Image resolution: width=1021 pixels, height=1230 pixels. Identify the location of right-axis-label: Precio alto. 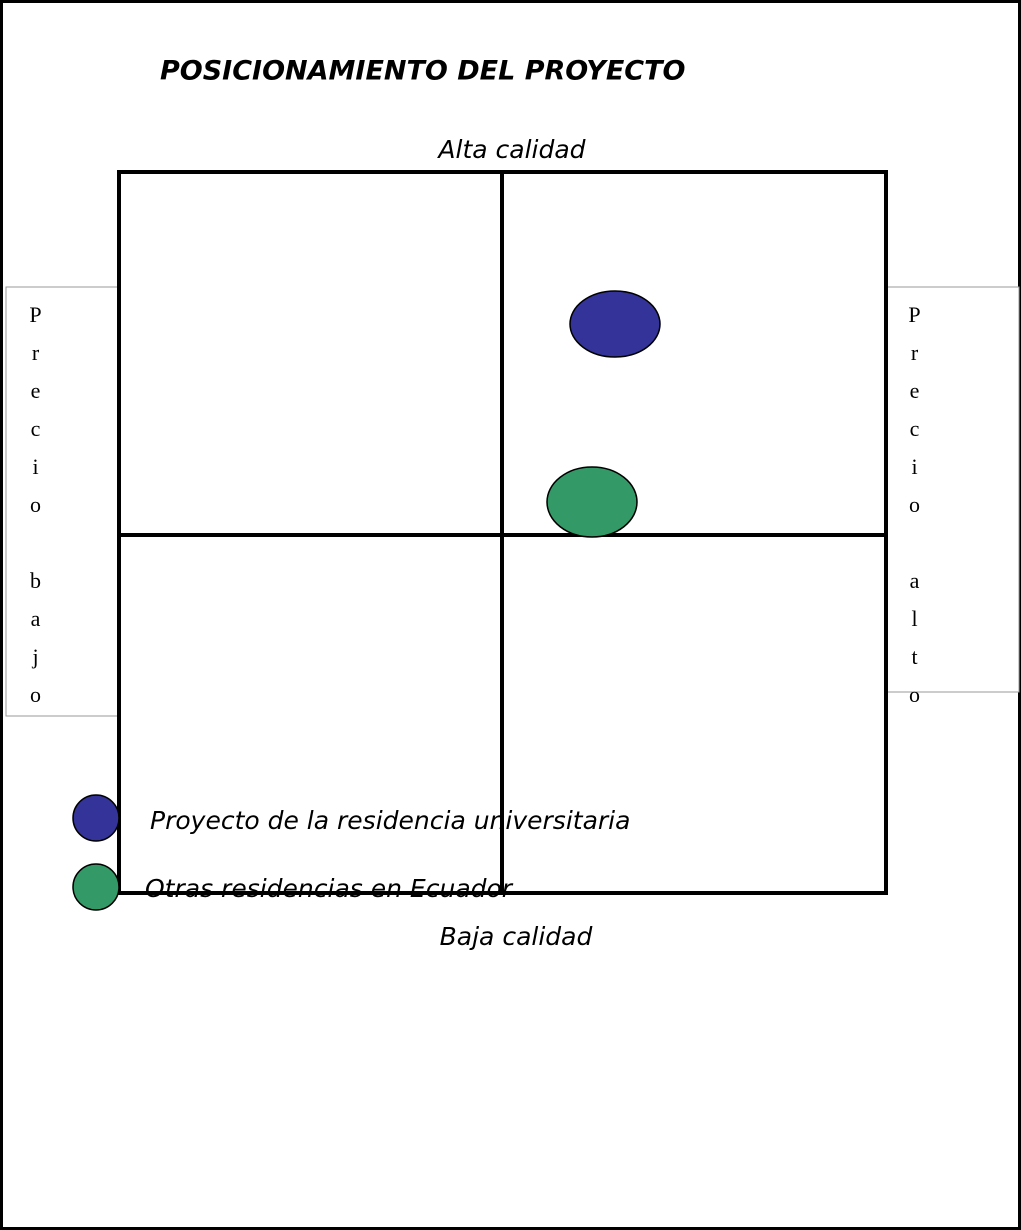
(914, 511).